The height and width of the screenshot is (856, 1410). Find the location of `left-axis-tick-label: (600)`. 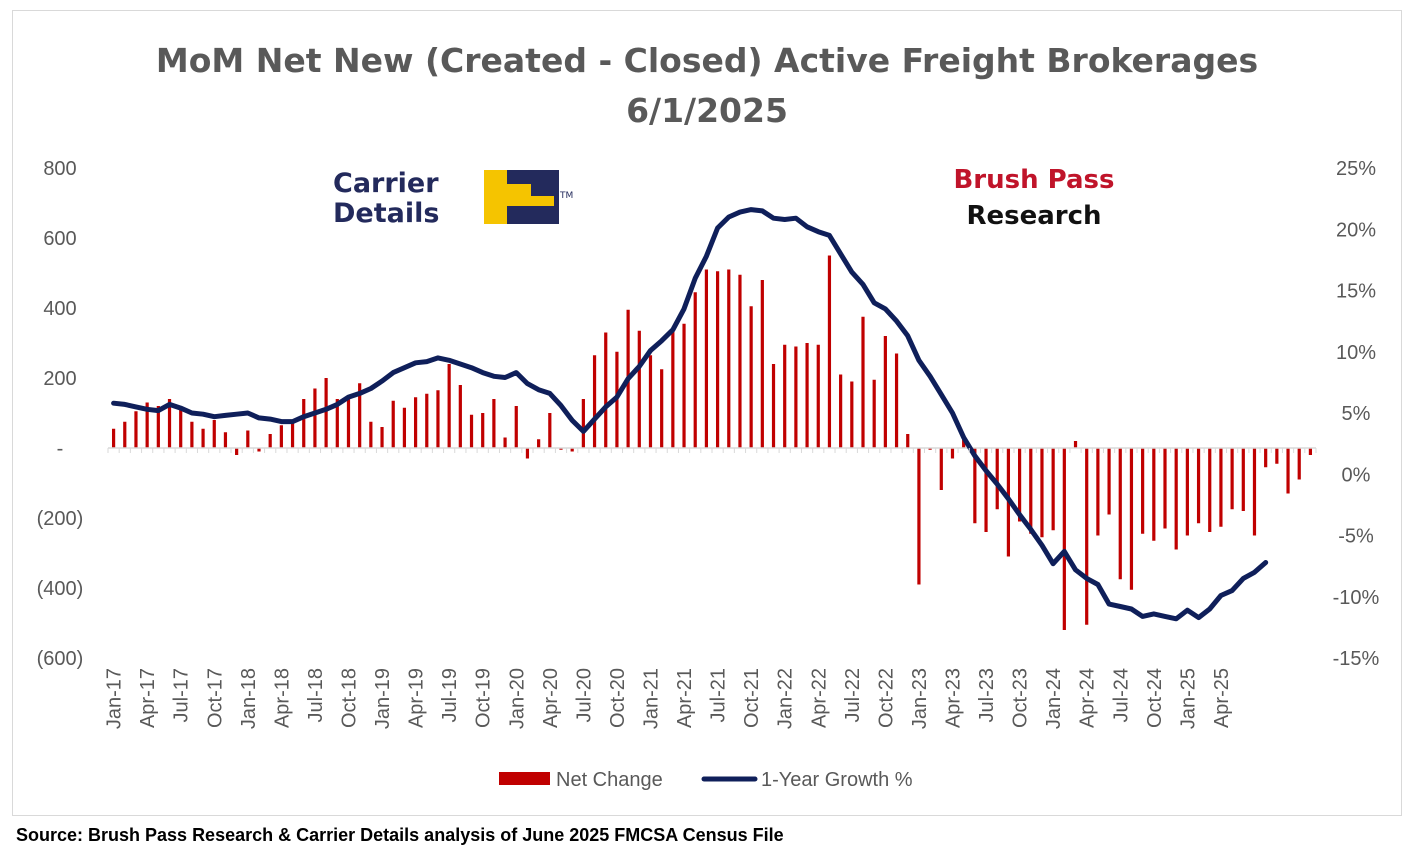

left-axis-tick-label: (600) is located at coordinates (60, 659).